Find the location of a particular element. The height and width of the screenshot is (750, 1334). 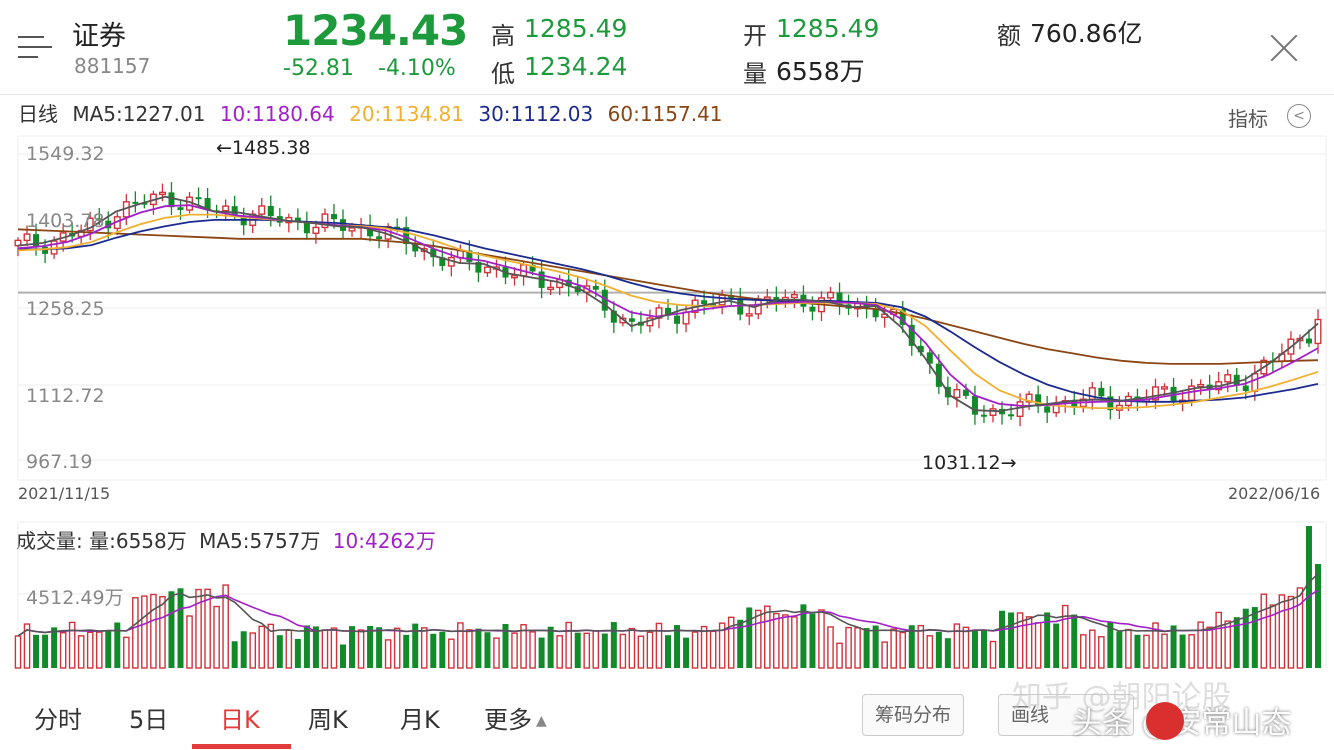

stock-code: 881157 is located at coordinates (112, 66).